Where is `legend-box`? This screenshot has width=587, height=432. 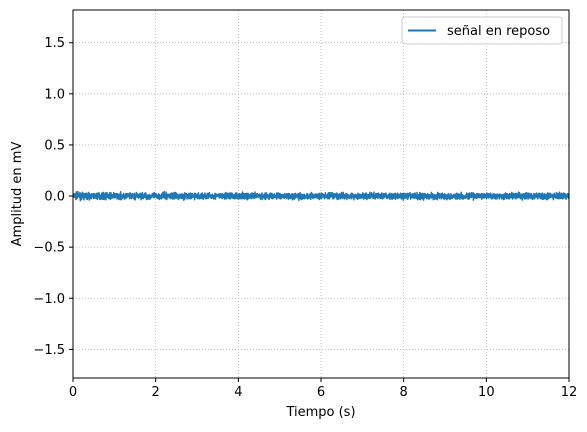 legend-box is located at coordinates (482, 30).